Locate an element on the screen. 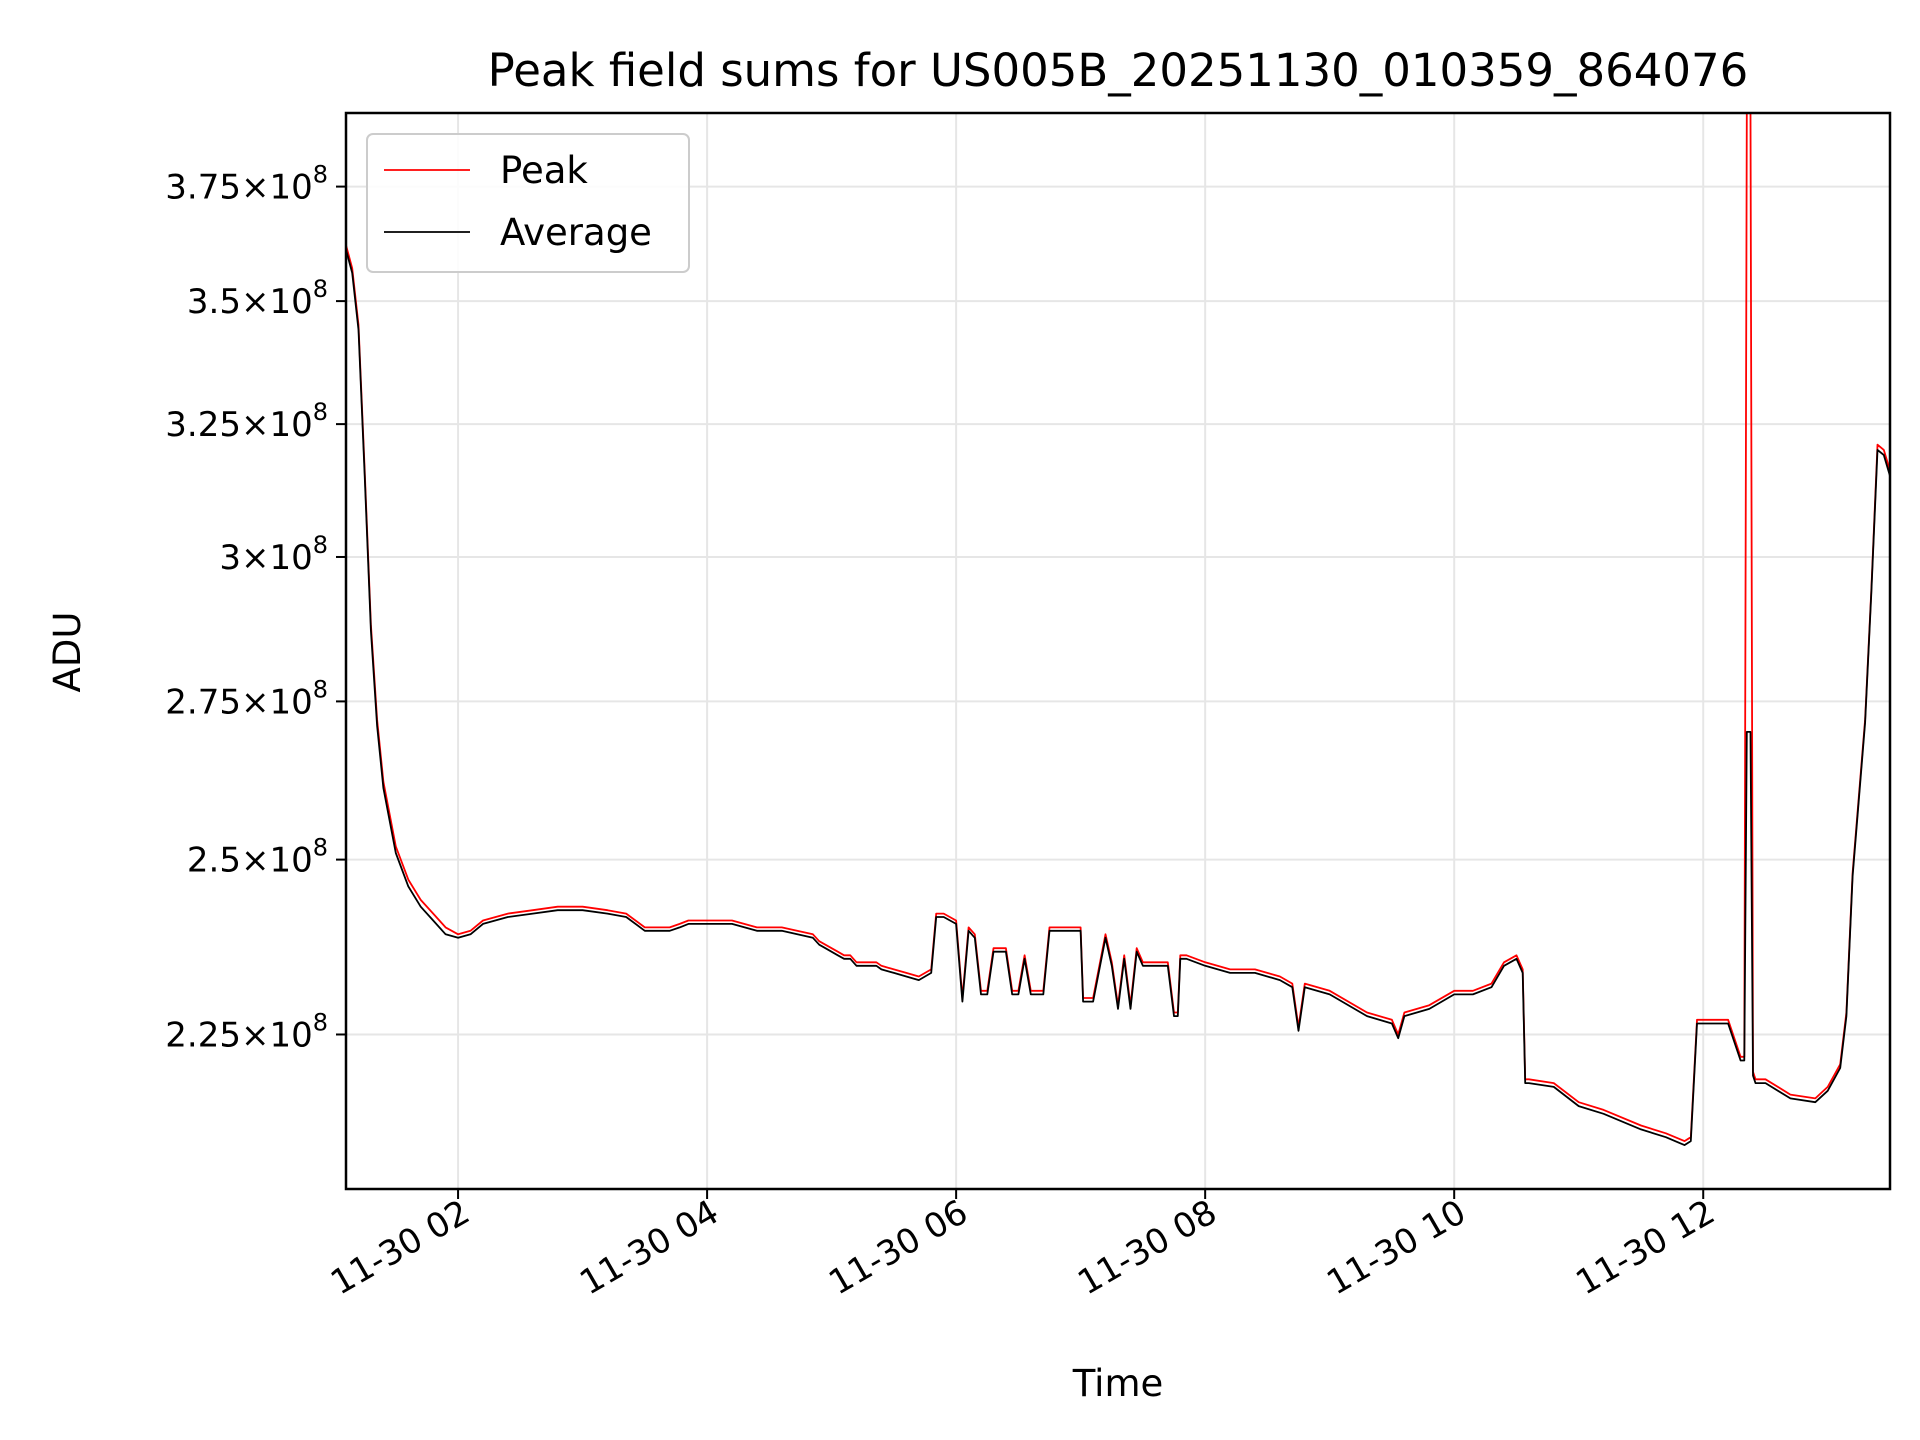 The height and width of the screenshot is (1440, 1920). legend-label-peak: Peak is located at coordinates (544, 170).